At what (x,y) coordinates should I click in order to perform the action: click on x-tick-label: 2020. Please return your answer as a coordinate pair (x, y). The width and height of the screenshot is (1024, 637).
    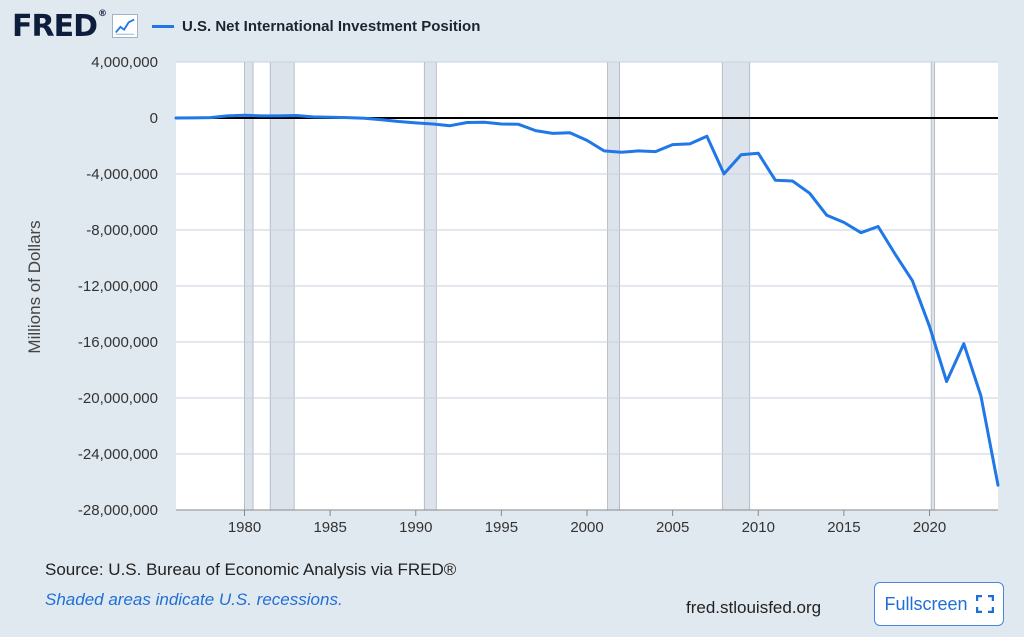
    Looking at the image, I should click on (929, 527).